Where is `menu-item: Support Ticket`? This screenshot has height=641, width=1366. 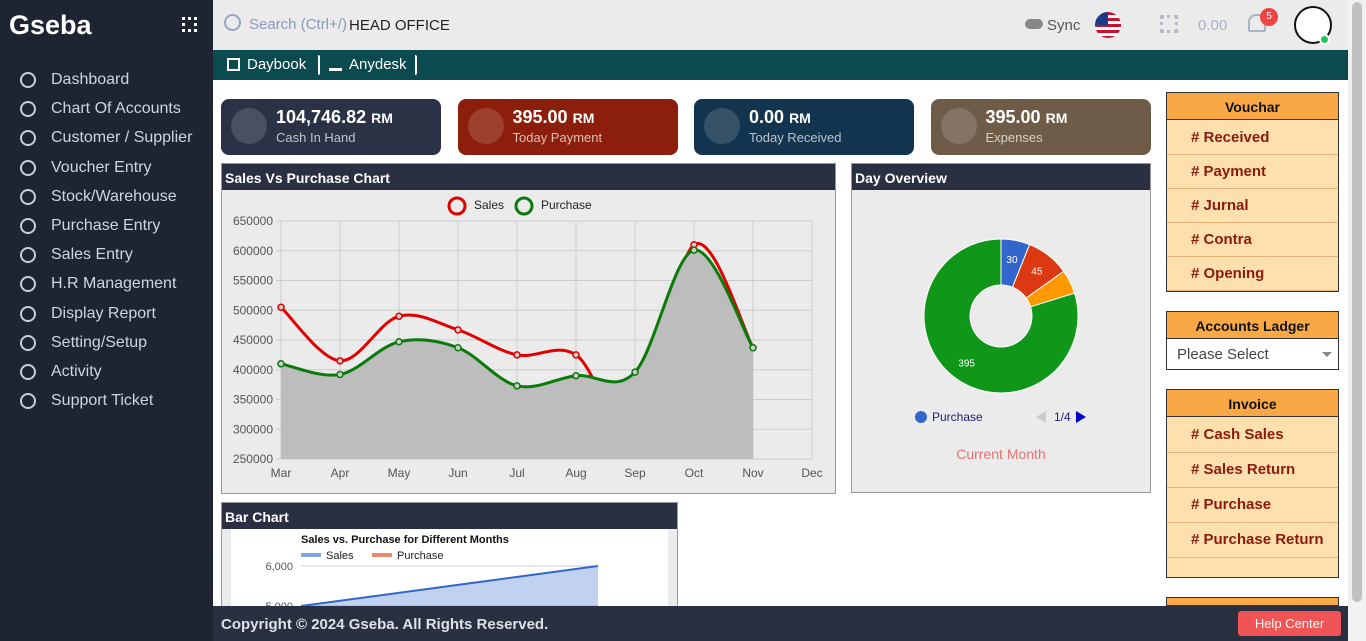 menu-item: Support Ticket is located at coordinates (86, 401).